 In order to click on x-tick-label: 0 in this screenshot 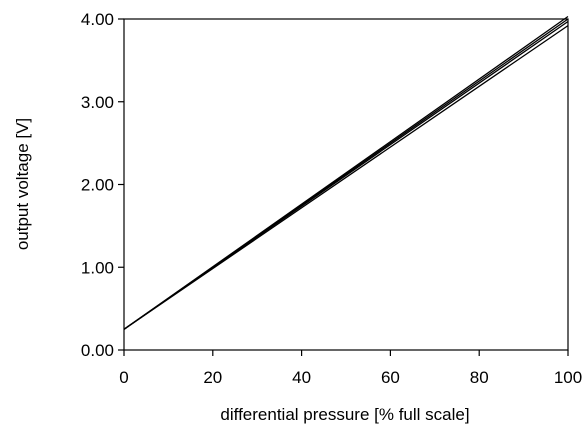, I will do `click(123, 377)`.